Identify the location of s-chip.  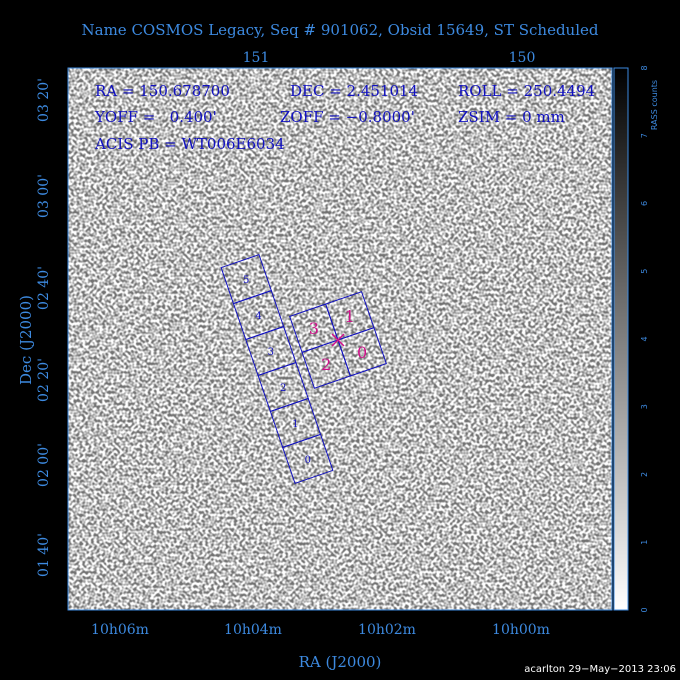
(246, 279).